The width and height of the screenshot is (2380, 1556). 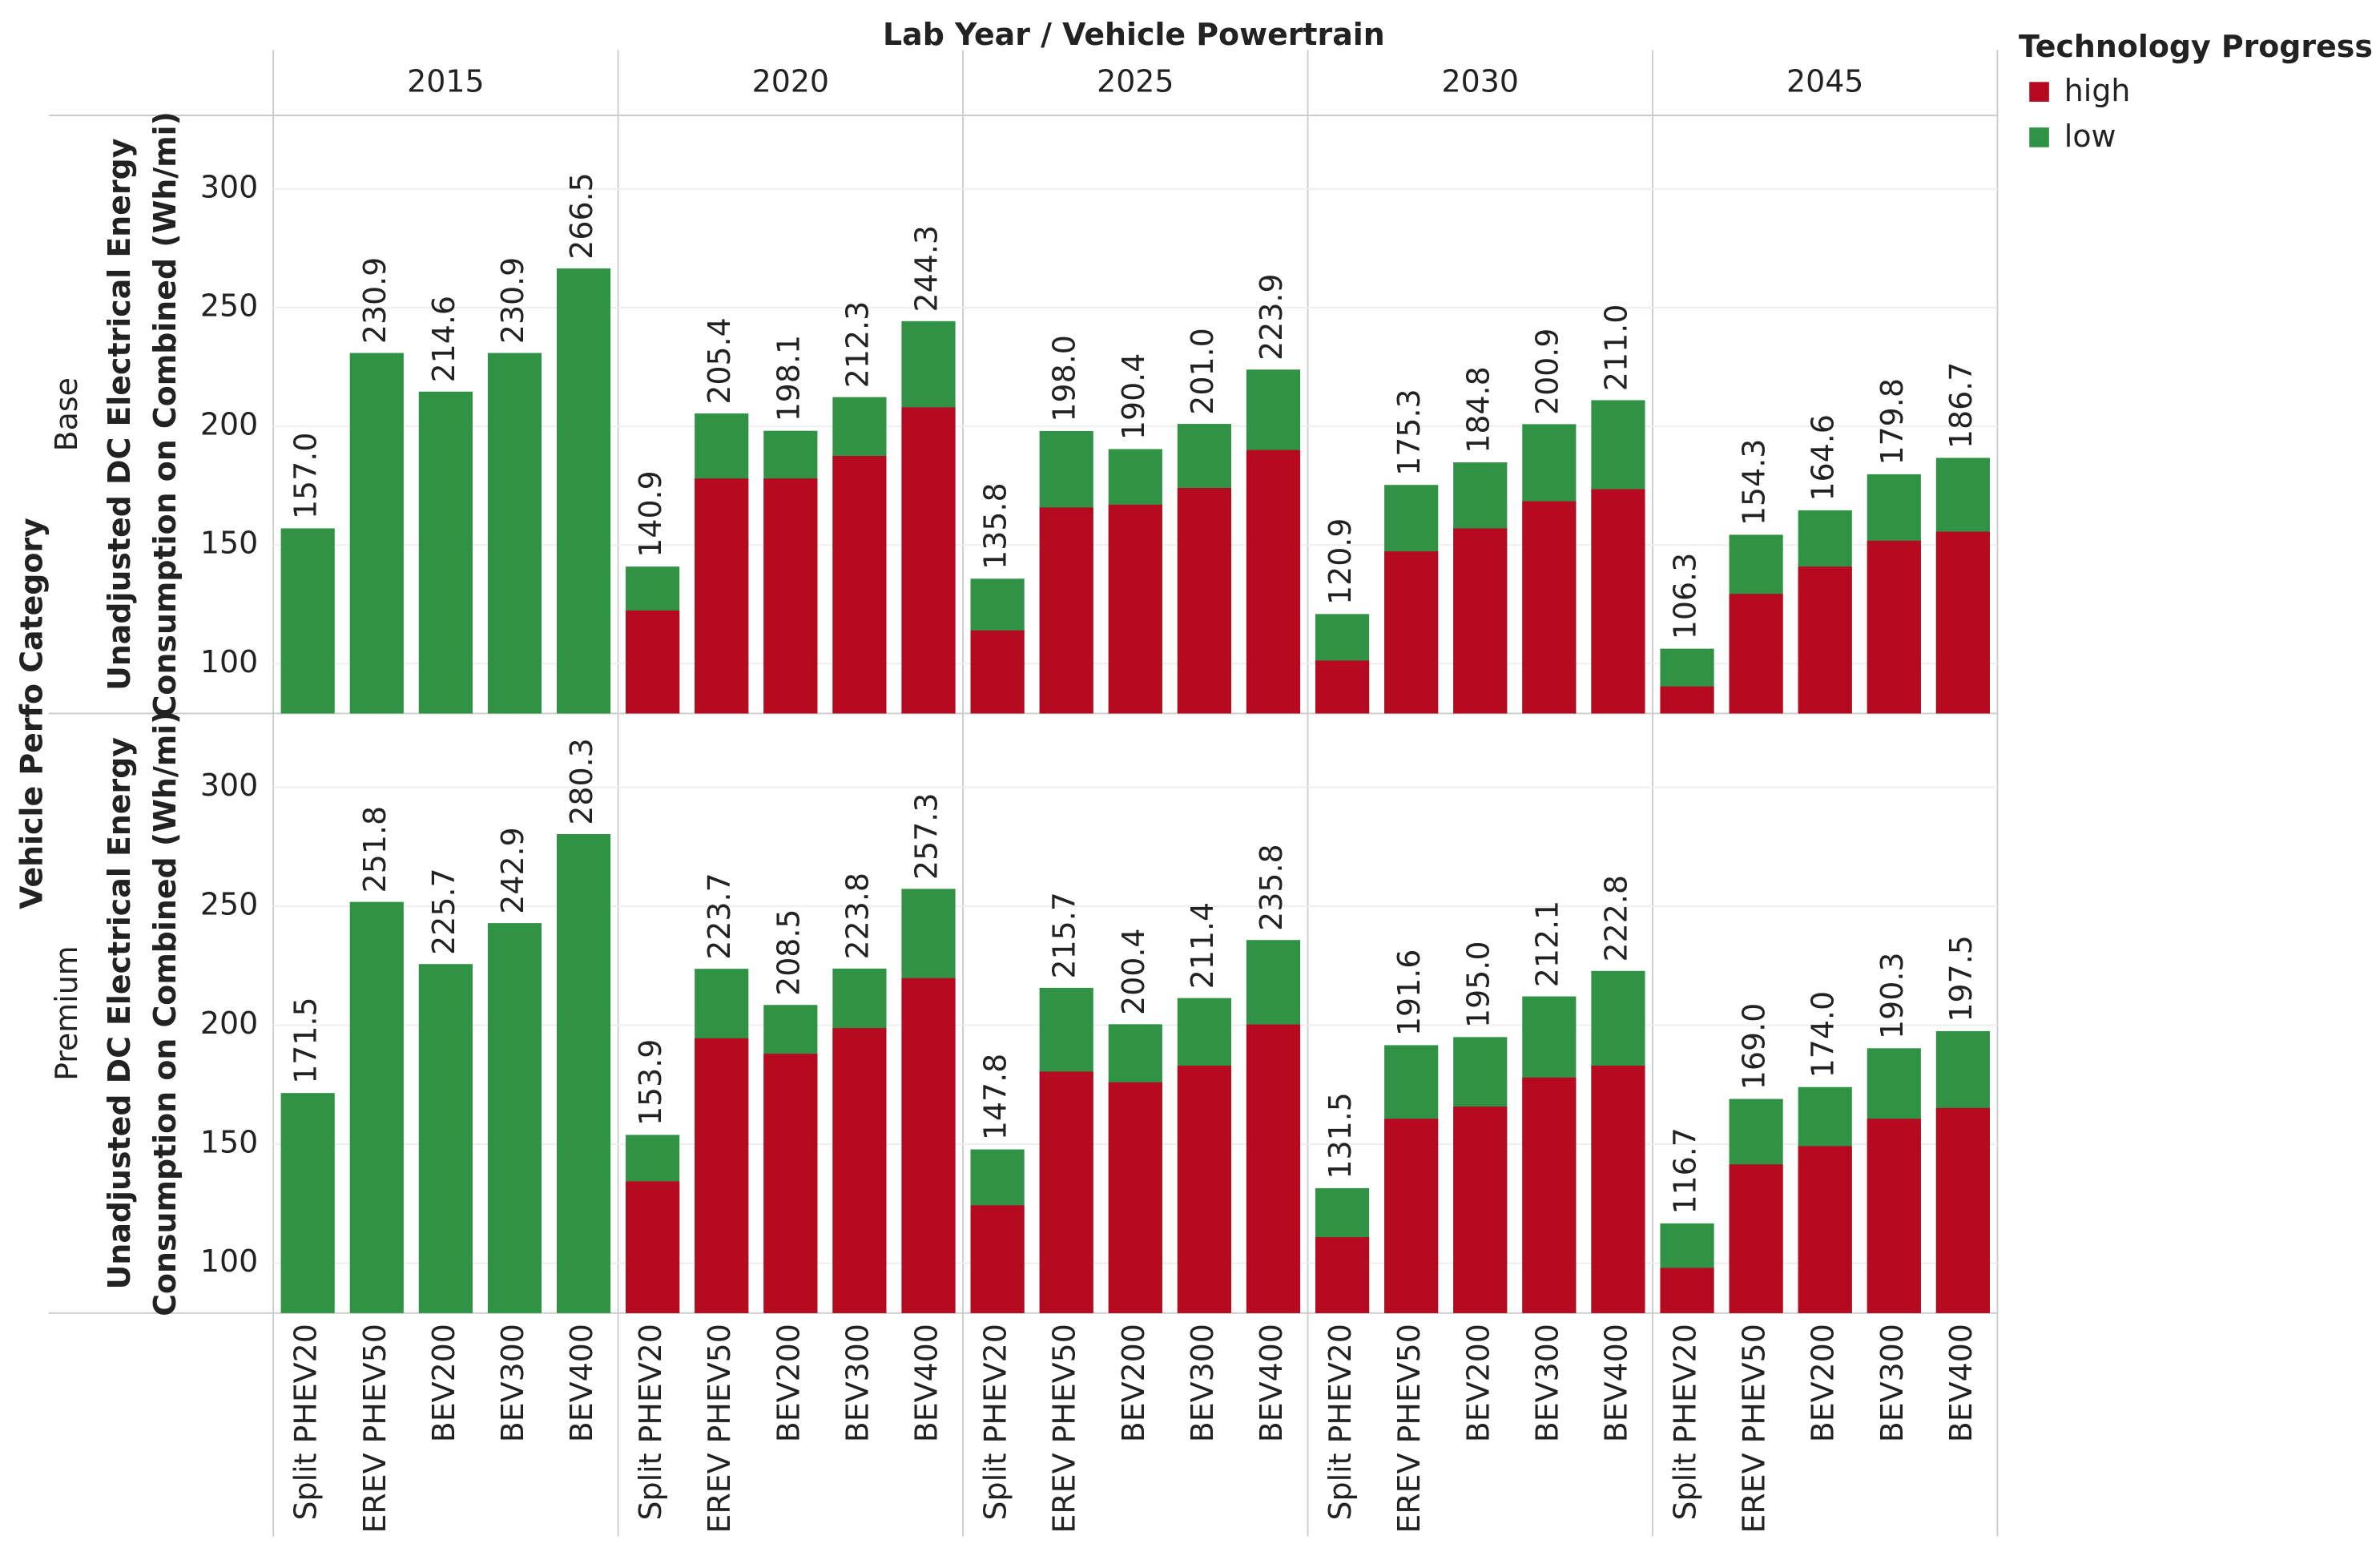 What do you see at coordinates (2090, 136) in the screenshot?
I see `legend-label: low` at bounding box center [2090, 136].